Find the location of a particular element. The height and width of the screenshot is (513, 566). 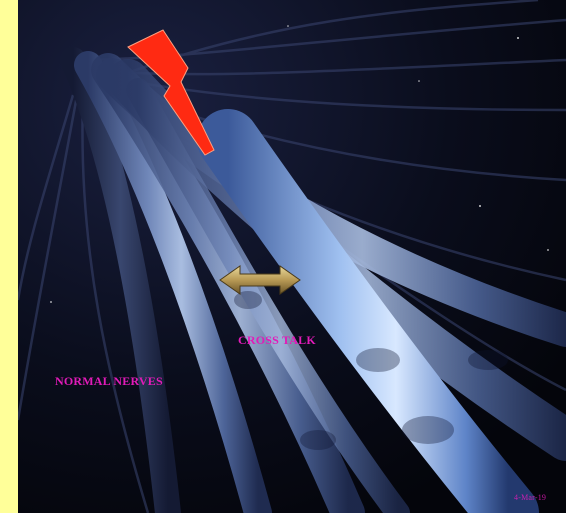

lightning-bolt-icon is located at coordinates (171, 92).